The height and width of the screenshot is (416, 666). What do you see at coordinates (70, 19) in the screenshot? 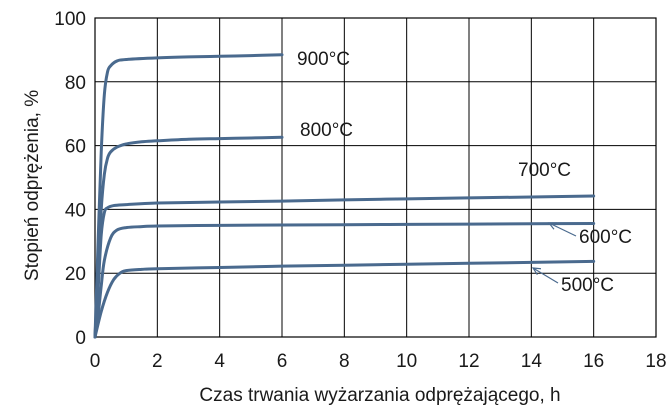
I see `y-tick-label: 100` at bounding box center [70, 19].